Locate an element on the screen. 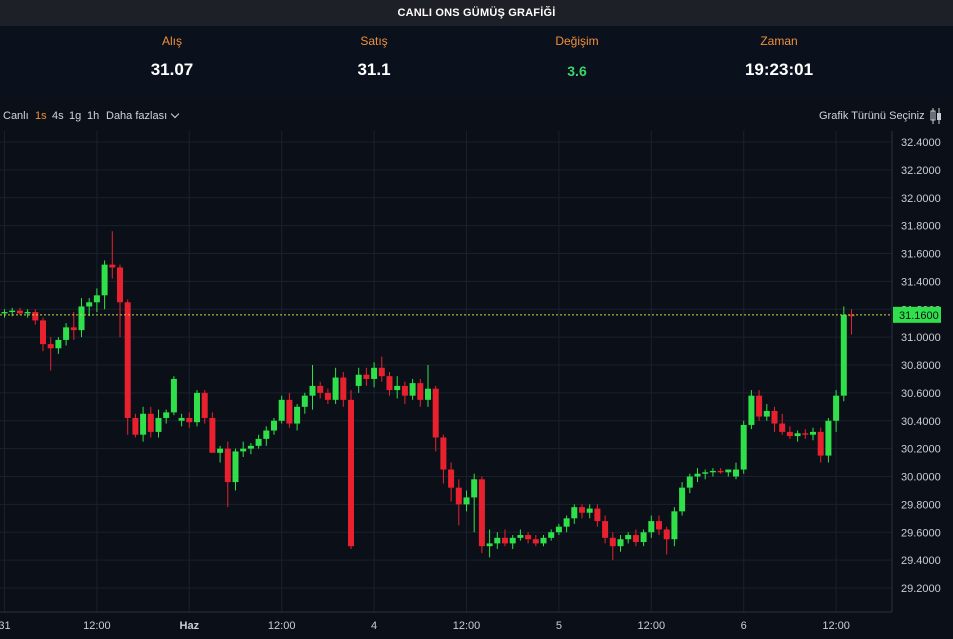 This screenshot has width=953, height=639. y-tick-label: 32.0000 is located at coordinates (921, 199).